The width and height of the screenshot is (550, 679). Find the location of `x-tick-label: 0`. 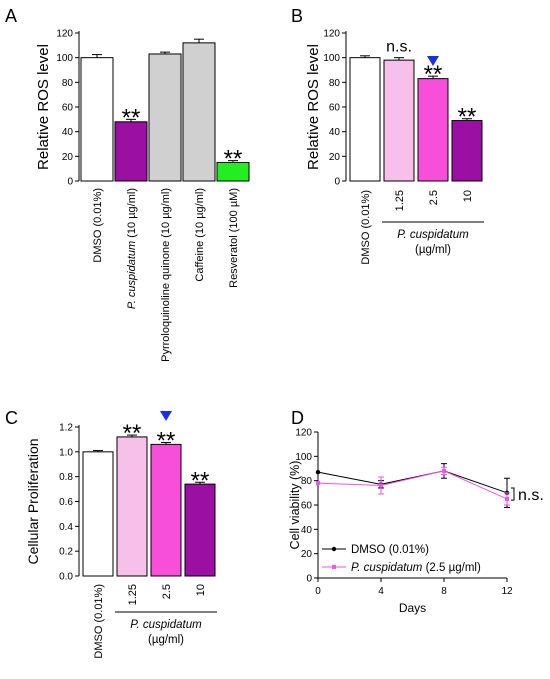

x-tick-label: 0 is located at coordinates (318, 591).